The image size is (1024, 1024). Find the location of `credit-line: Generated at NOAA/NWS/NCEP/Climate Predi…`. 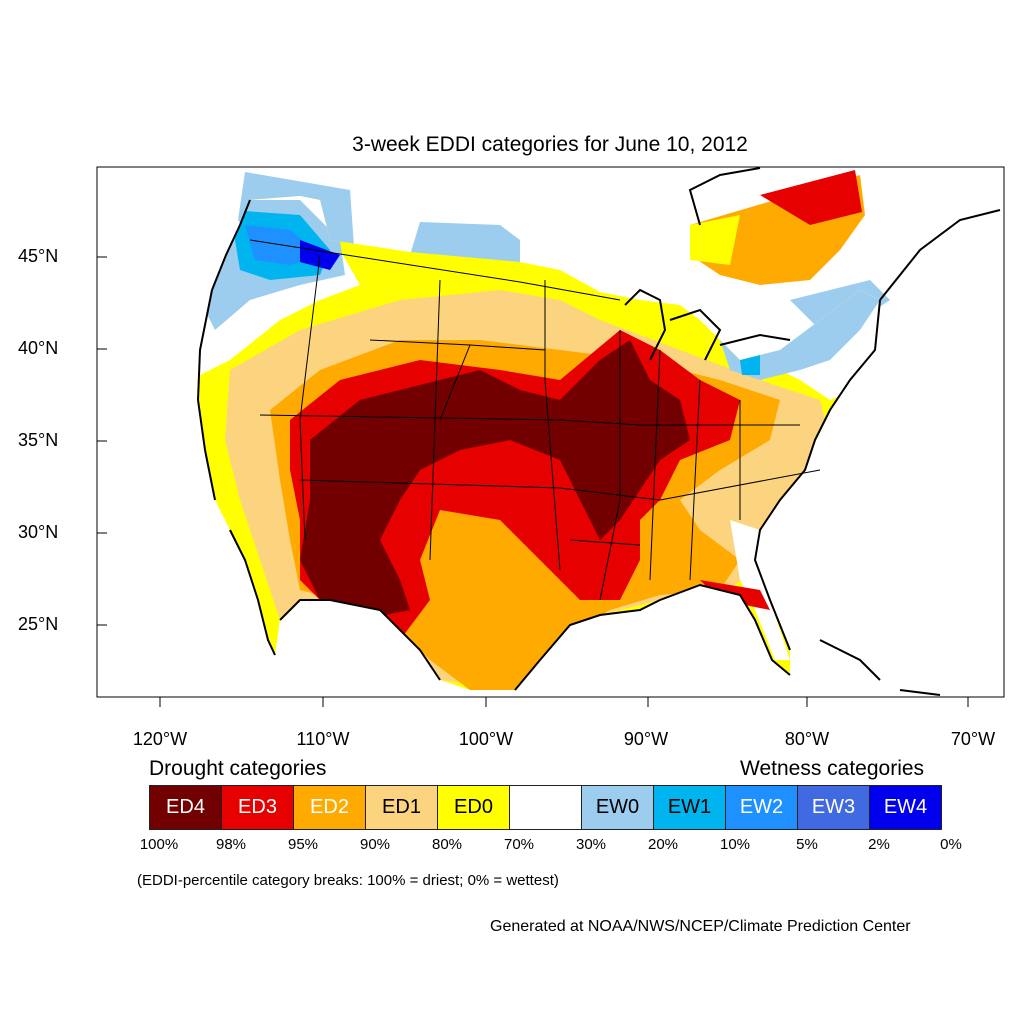

credit-line: Generated at NOAA/NWS/NCEP/Climate Predi… is located at coordinates (700, 926).